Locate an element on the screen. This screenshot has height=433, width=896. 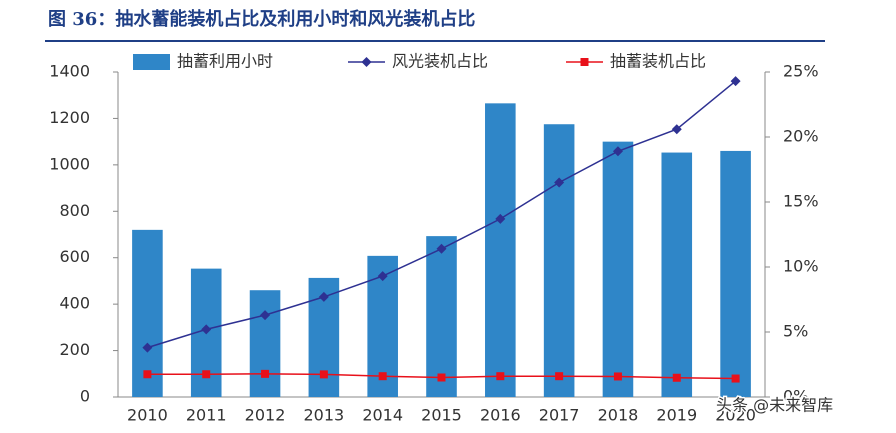
y2-tick-label: 15% is located at coordinates (801, 201).